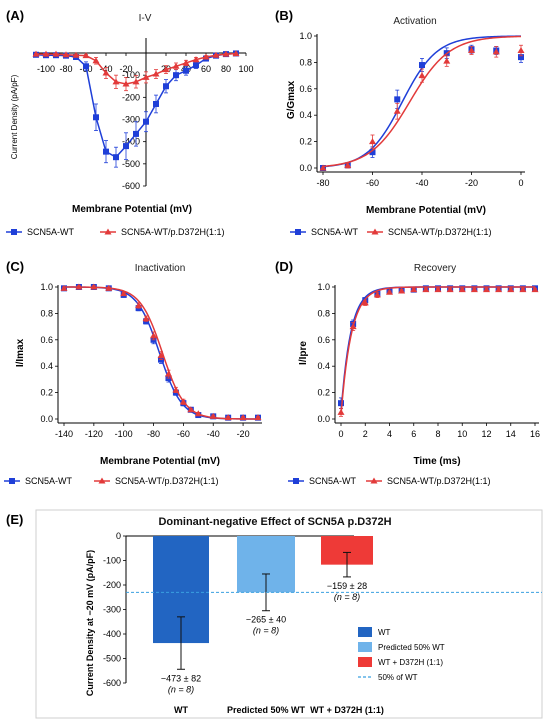 The width and height of the screenshot is (550, 721). Describe the element at coordinates (428, 360) in the screenshot. I see `plot-d: 0 2 4 6 8 10 12 14 16 0.0 0.2 0.4 0.6 0.8 1.0` at that location.